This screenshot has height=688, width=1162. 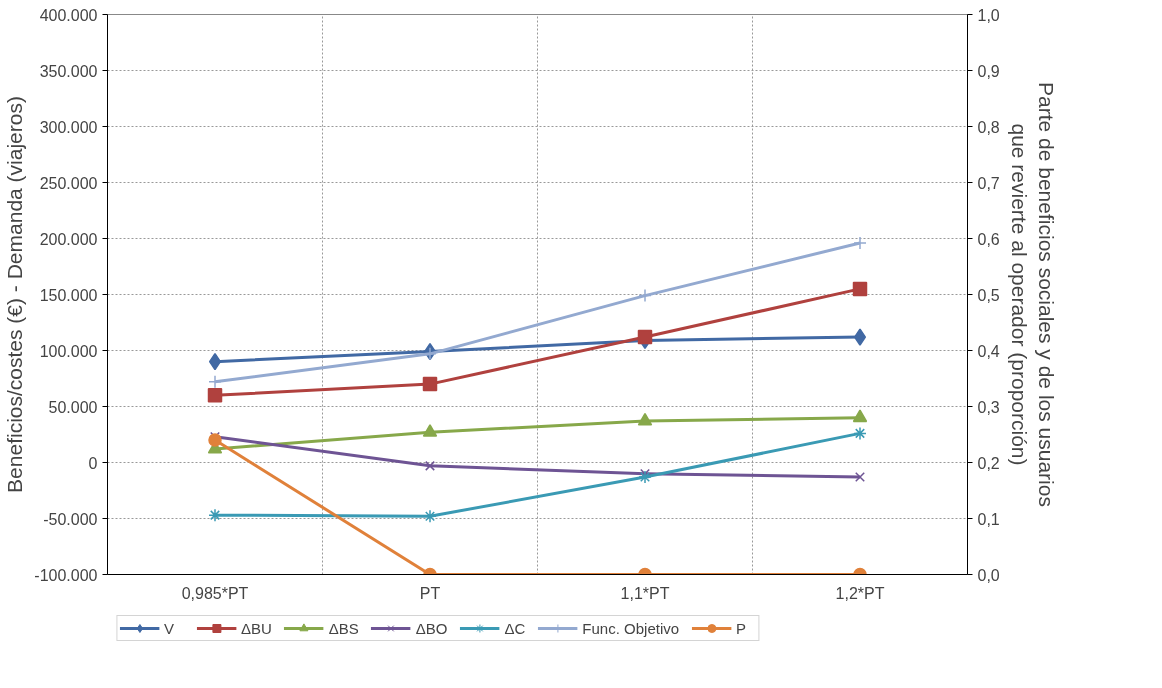 What do you see at coordinates (15, 294) in the screenshot?
I see `y-axis-title: Beneficios/costes (€) - Demanda (viajeros)` at bounding box center [15, 294].